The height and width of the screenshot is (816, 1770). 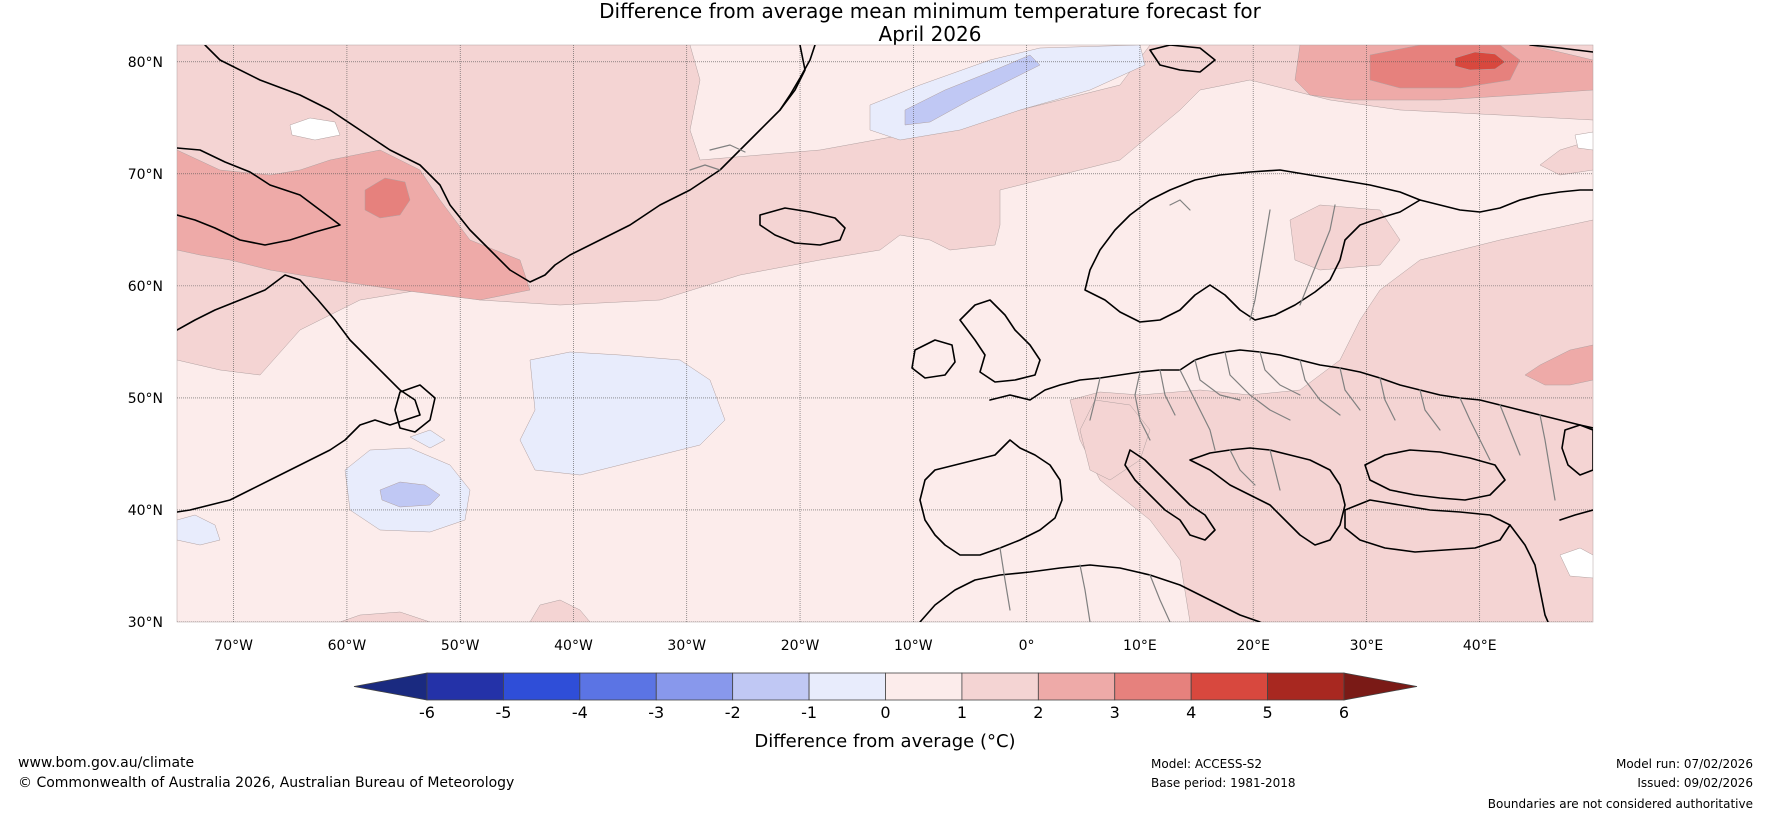 I want to click on colorbar-tick-label: 3, so click(x=1115, y=712).